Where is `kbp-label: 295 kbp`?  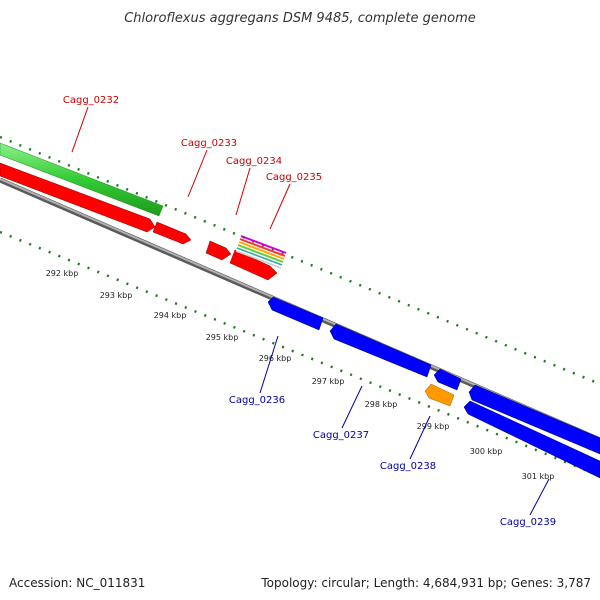
kbp-label: 295 kbp is located at coordinates (222, 337).